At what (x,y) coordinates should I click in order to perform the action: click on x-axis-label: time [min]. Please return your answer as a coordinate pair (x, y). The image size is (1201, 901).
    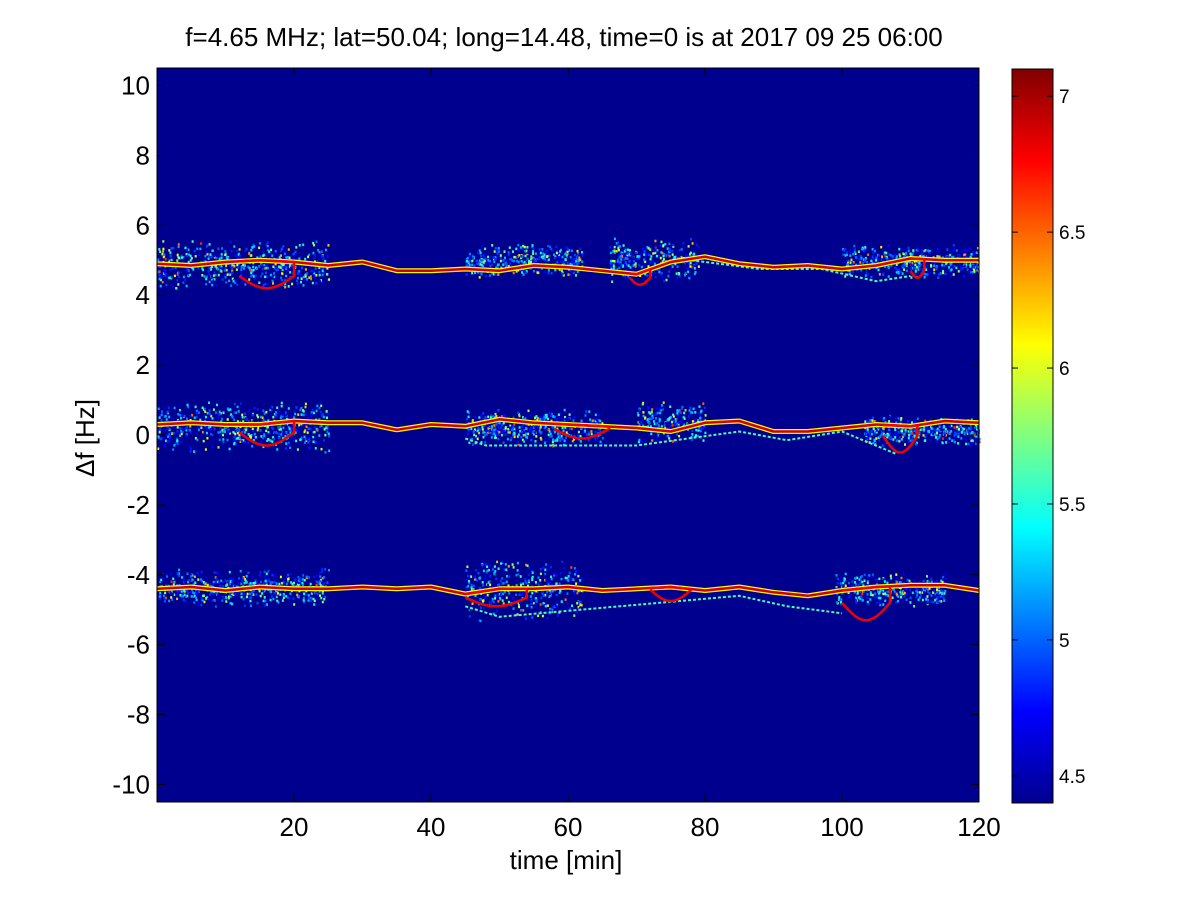
    Looking at the image, I should click on (566, 860).